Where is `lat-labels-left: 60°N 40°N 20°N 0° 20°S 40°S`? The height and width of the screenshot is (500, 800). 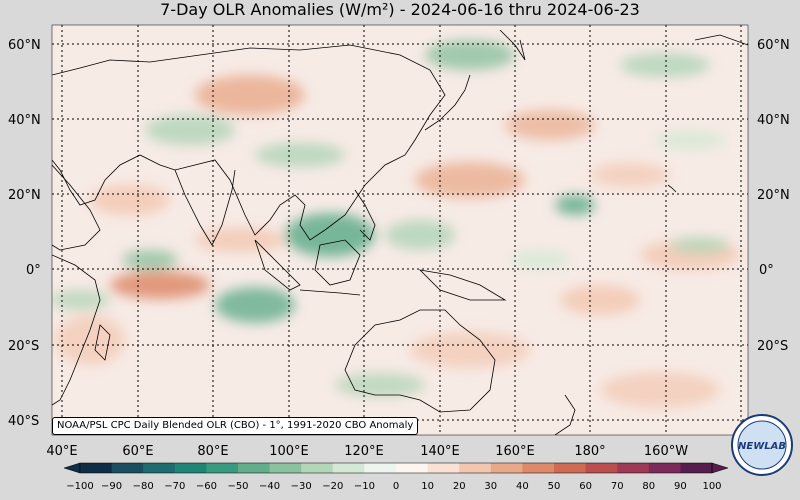
lat-labels-left: 60°N 40°N 20°N 0° 20°S 40°S is located at coordinates (24, 233).